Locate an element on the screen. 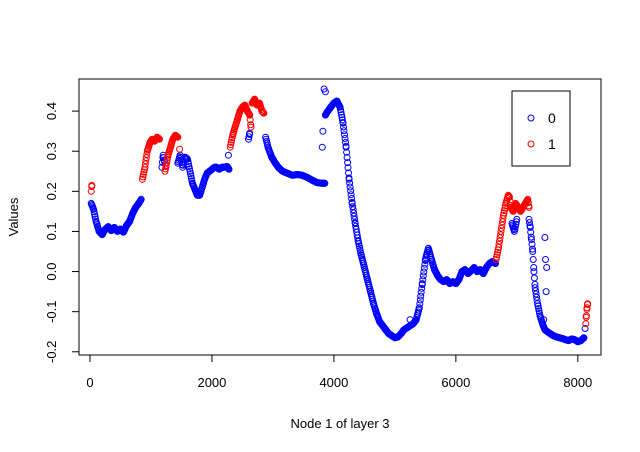 This screenshot has width=640, height=452. x-tick-label: 6000 is located at coordinates (455, 382).